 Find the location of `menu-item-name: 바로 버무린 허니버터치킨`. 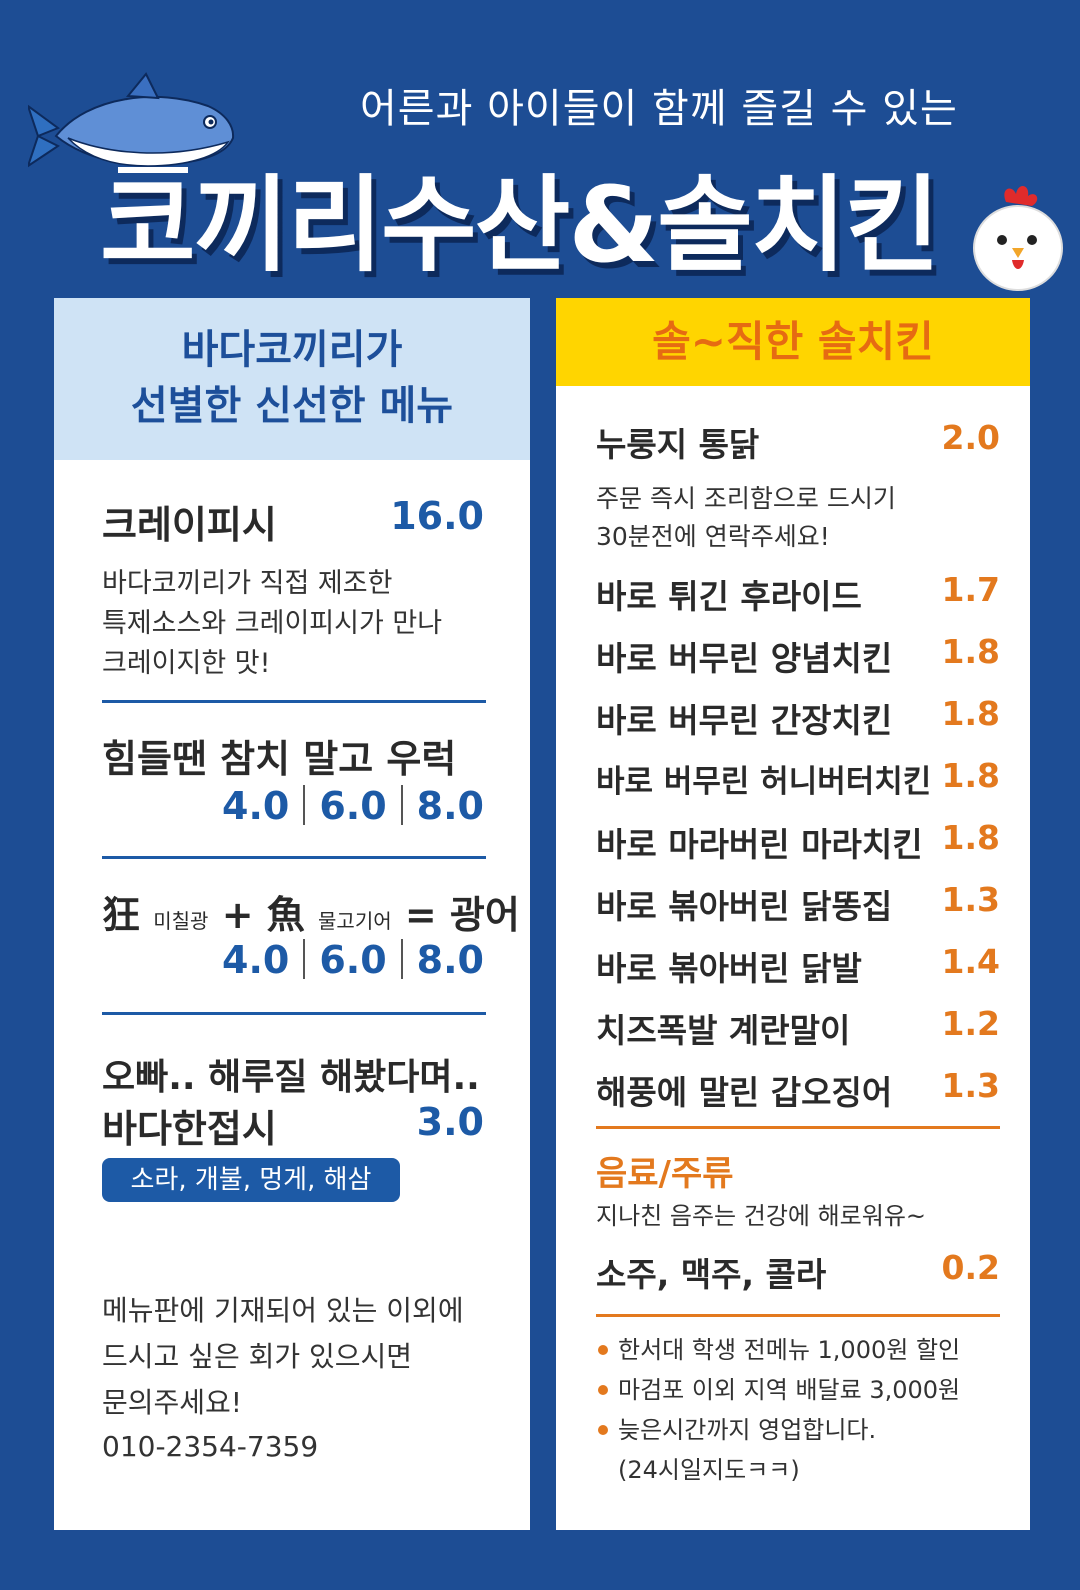

menu-item-name: 바로 버무린 허니버터치킨 is located at coordinates (764, 782).